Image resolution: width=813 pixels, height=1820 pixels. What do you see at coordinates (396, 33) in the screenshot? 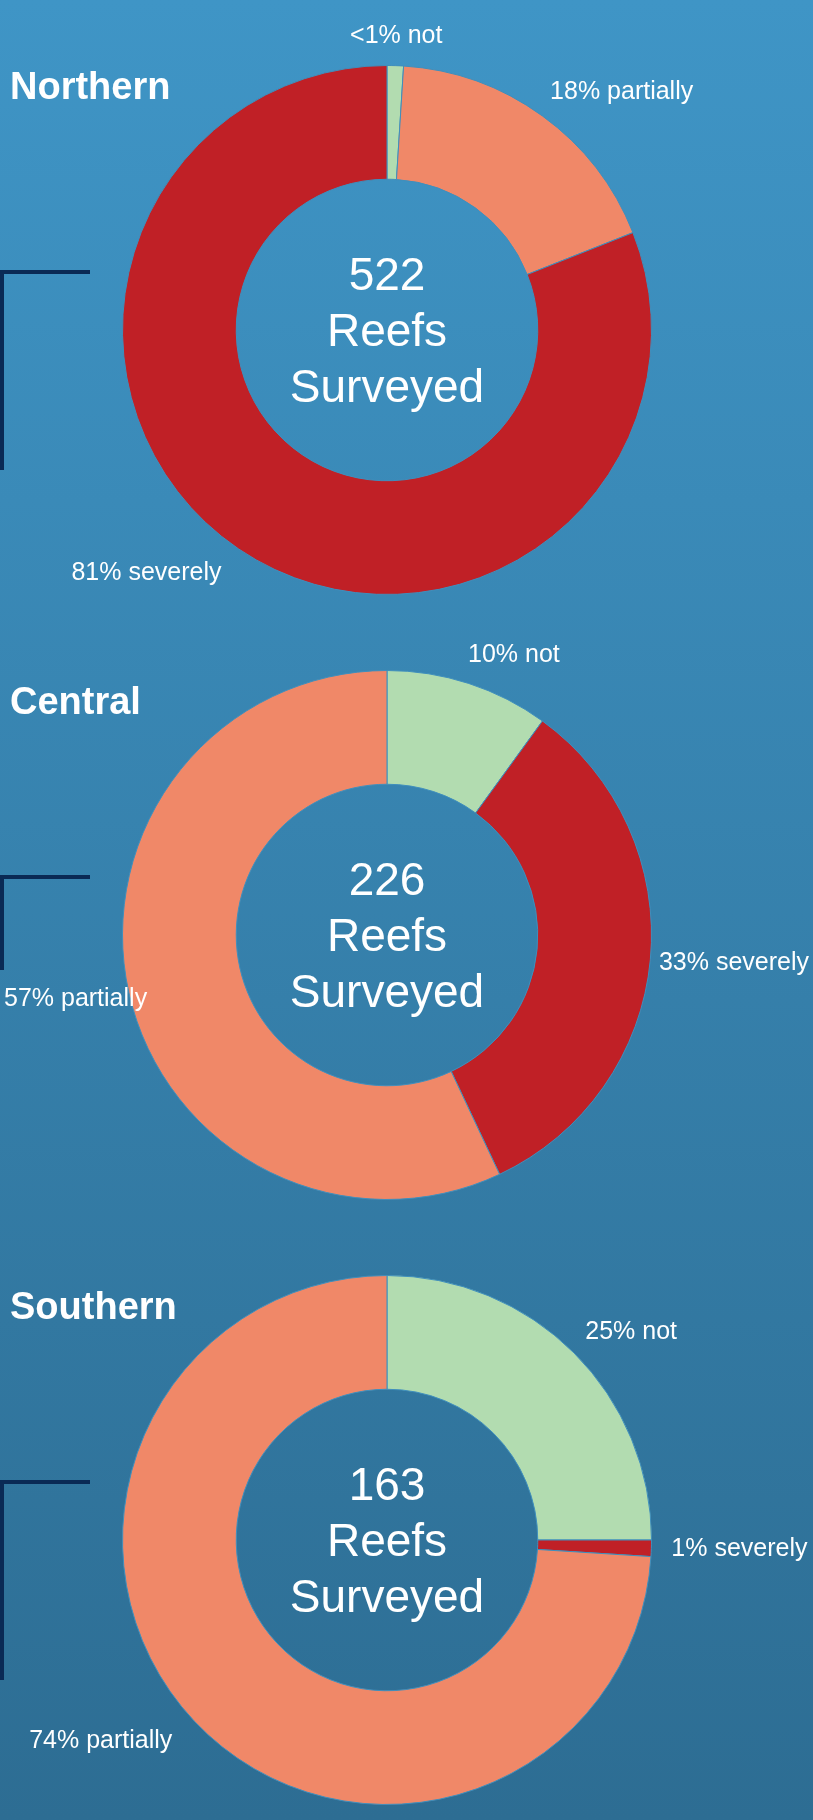
I see `slice-label: <1% not` at bounding box center [396, 33].